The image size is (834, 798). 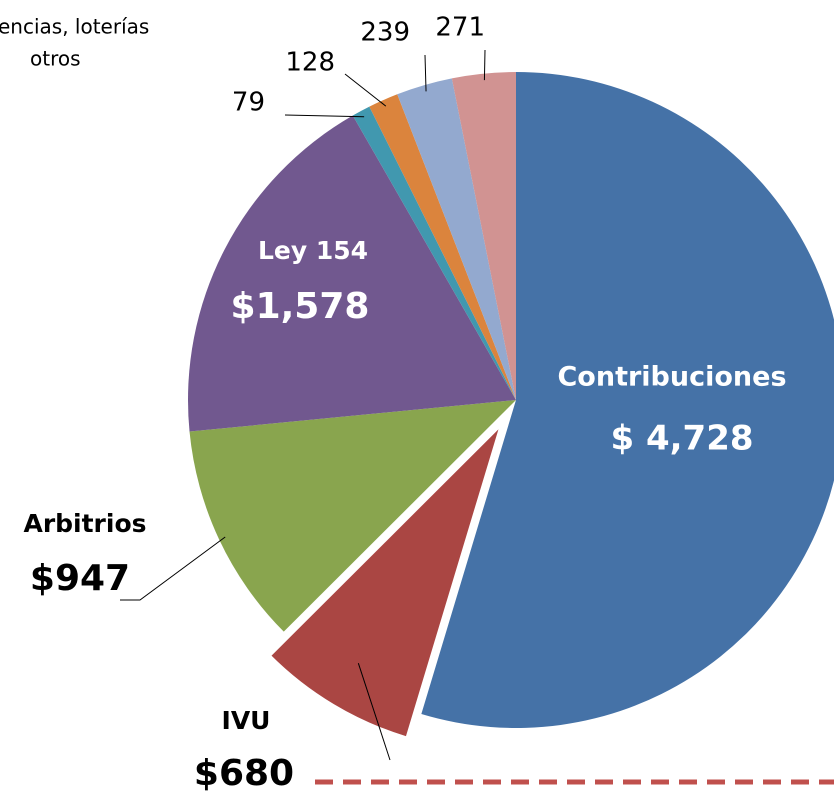 What do you see at coordinates (248, 103) in the screenshot?
I see `data-label: 79` at bounding box center [248, 103].